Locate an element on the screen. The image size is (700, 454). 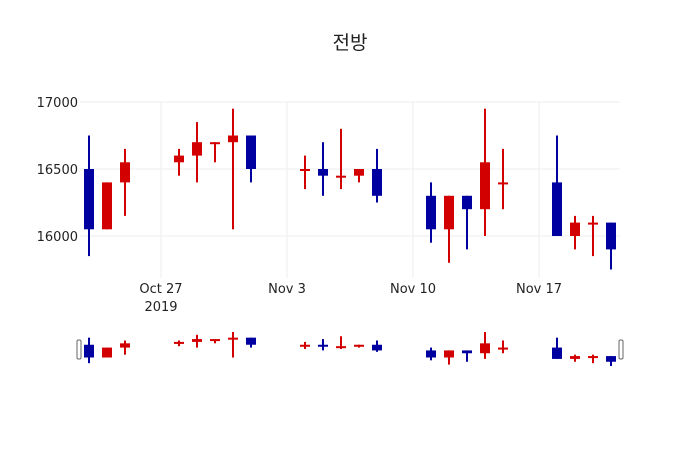
x-tick-label: Nov 3 is located at coordinates (287, 289).